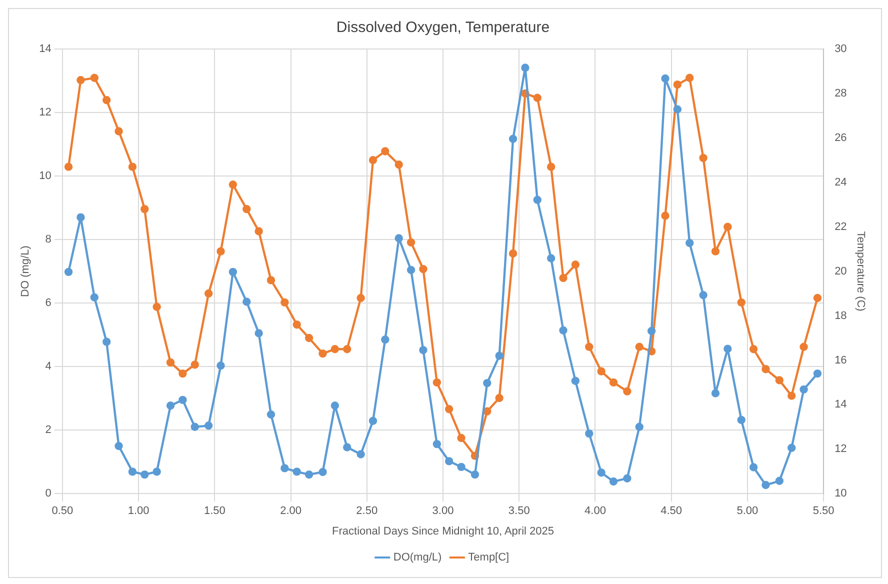 Image resolution: width=888 pixels, height=584 pixels. I want to click on y-tick-label: 10, so click(45, 176).